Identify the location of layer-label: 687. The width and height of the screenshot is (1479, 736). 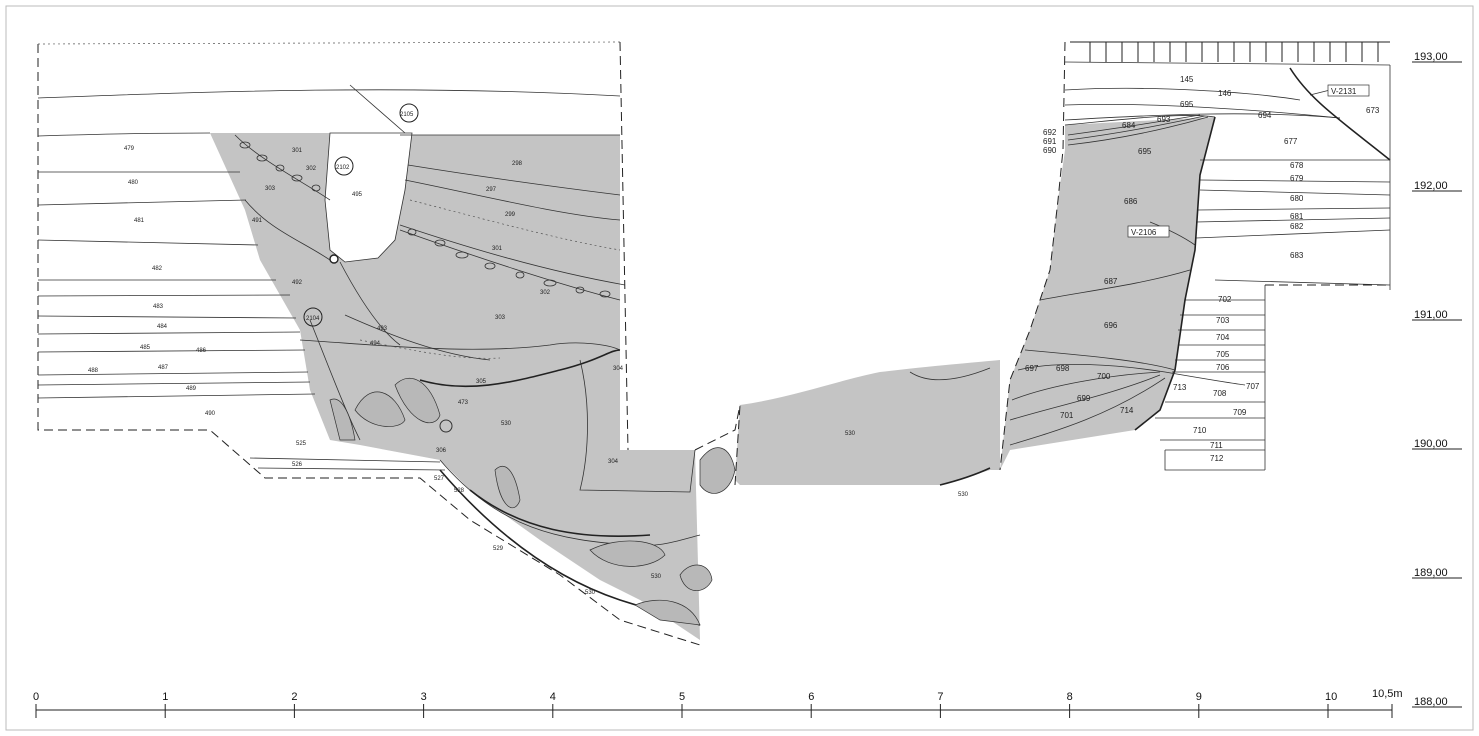
(1111, 281).